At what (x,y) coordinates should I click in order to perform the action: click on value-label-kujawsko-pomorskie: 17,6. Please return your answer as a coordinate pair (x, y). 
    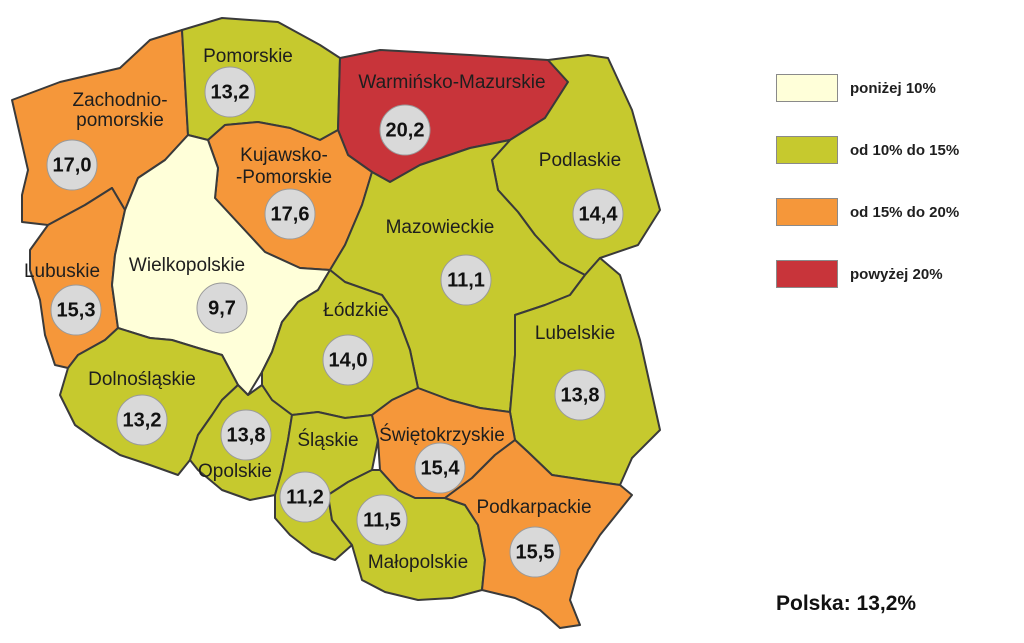
    Looking at the image, I should click on (290, 214).